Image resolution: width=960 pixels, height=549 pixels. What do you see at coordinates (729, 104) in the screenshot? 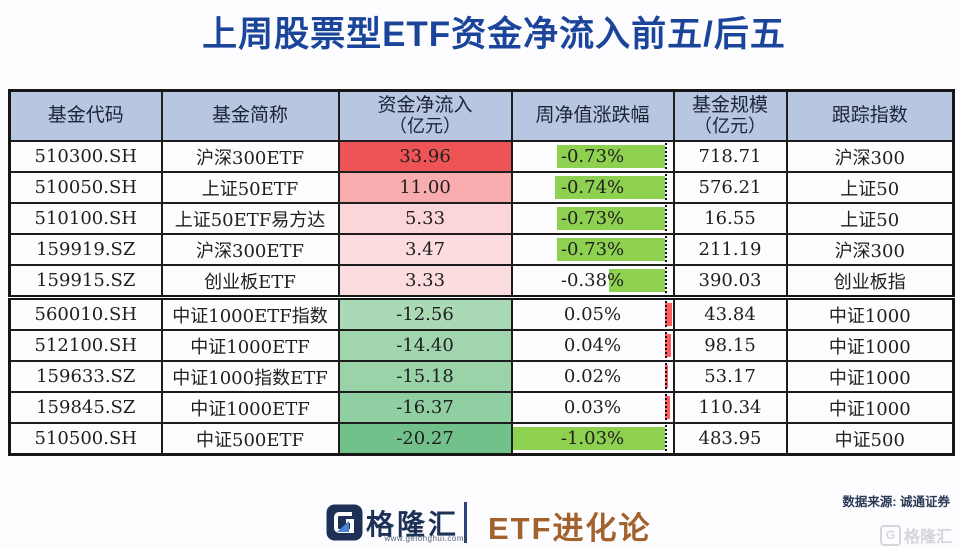
I see `column-header-label: 基金规模` at bounding box center [729, 104].